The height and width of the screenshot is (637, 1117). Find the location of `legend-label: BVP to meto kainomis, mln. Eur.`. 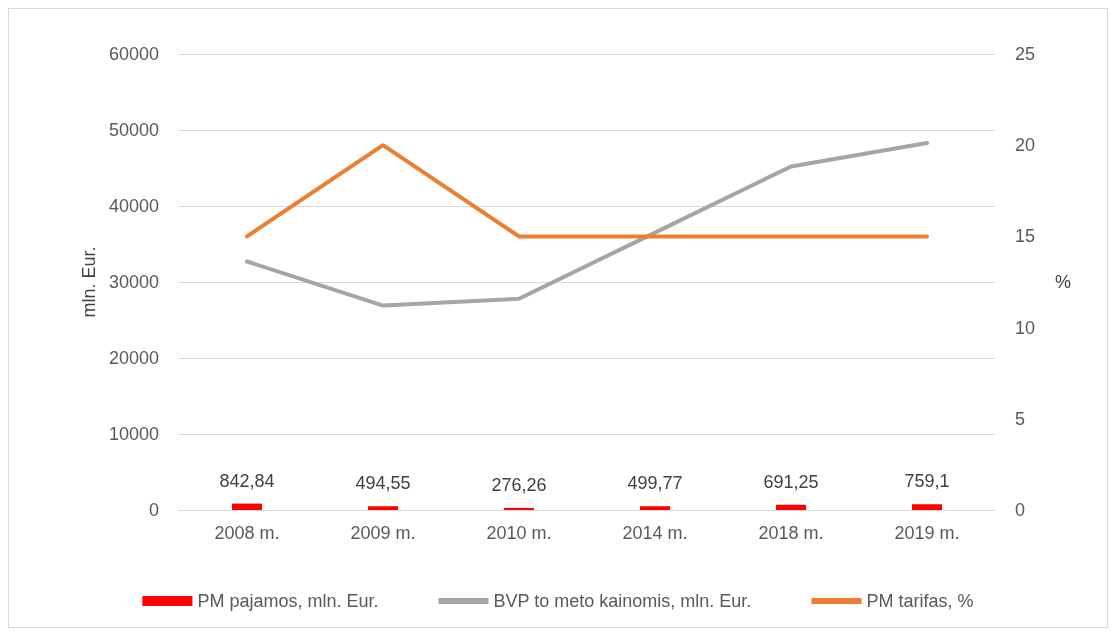

legend-label: BVP to meto kainomis, mln. Eur. is located at coordinates (622, 601).